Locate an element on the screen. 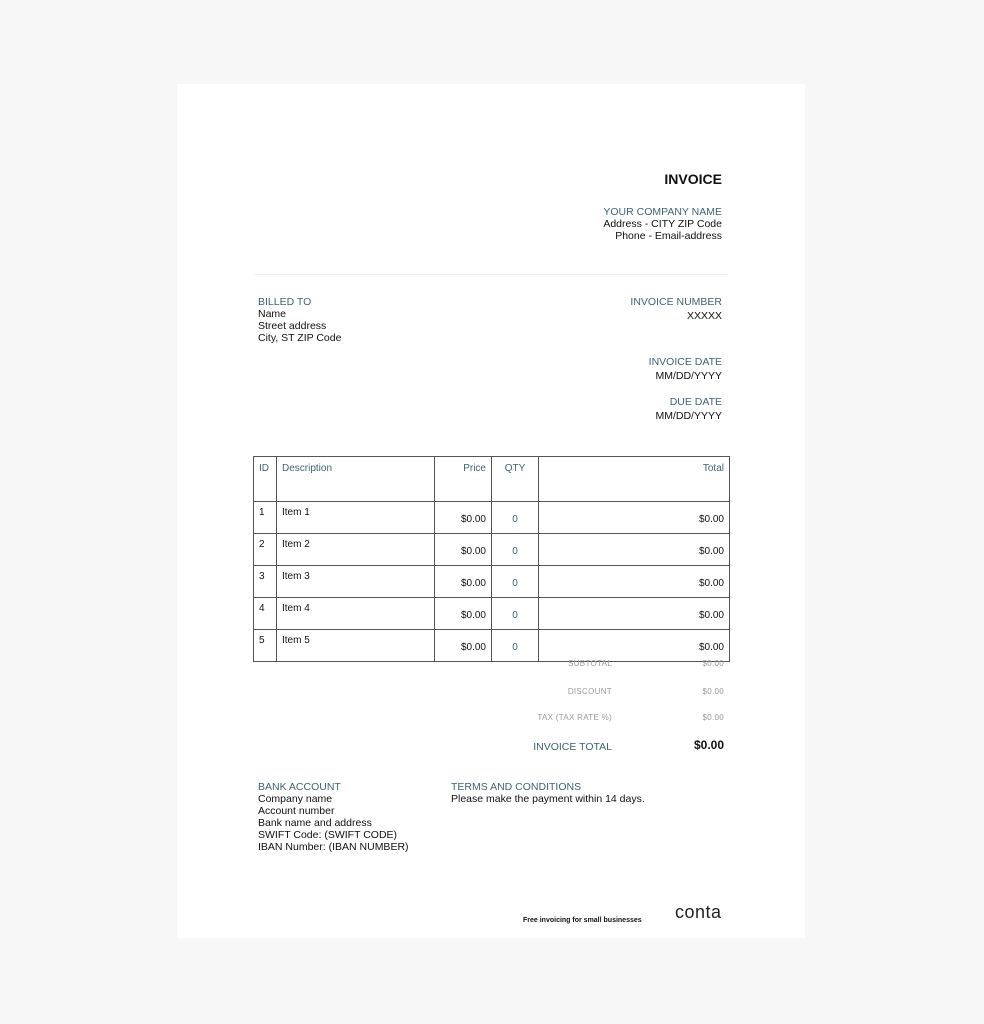  header-total: Total is located at coordinates (634, 479).